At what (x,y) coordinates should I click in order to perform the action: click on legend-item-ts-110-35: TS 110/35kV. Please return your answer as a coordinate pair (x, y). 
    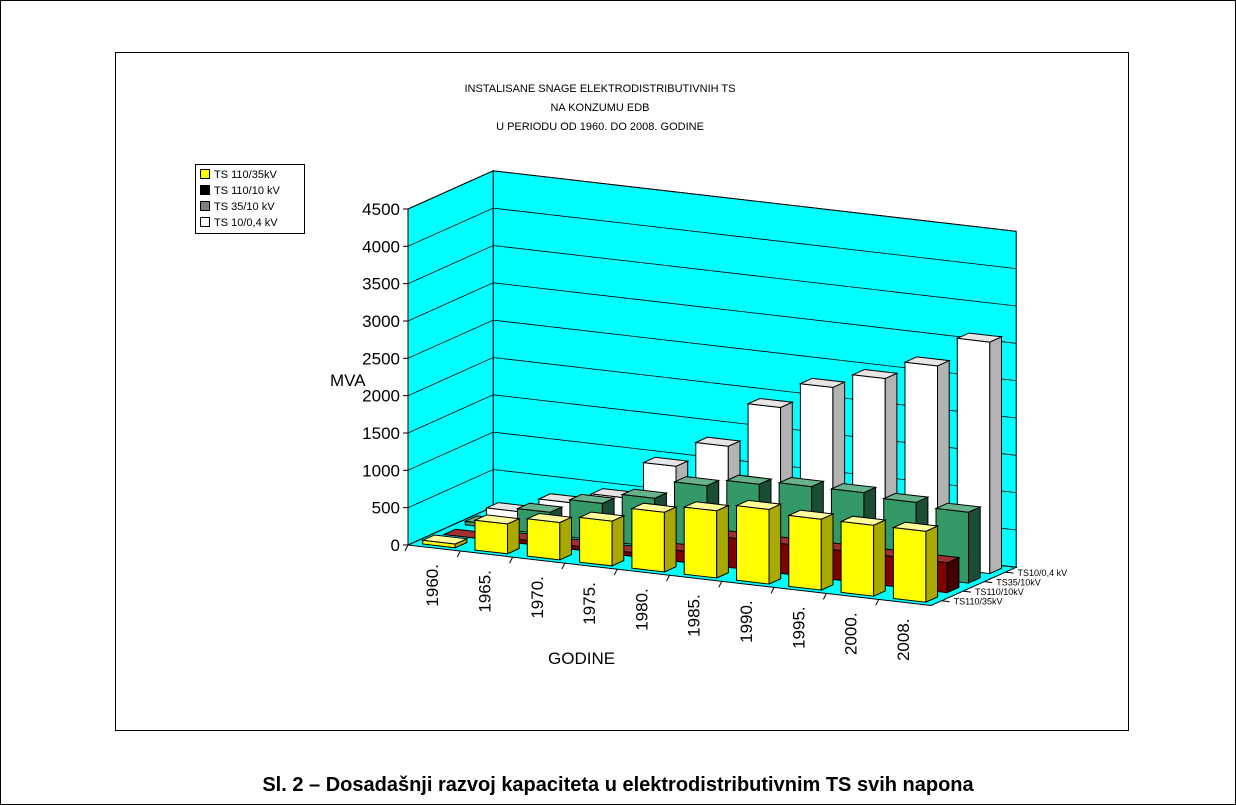
    Looking at the image, I should click on (238, 175).